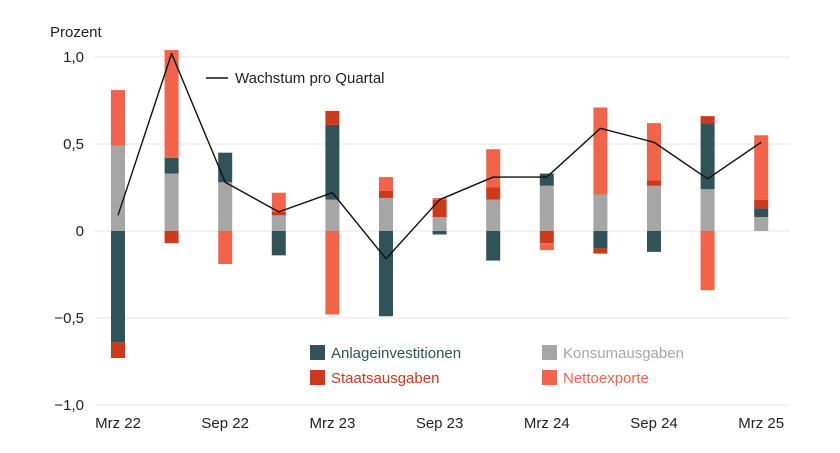 The image size is (840, 453). I want to click on x-tick-label: Mrz 22, so click(118, 423).